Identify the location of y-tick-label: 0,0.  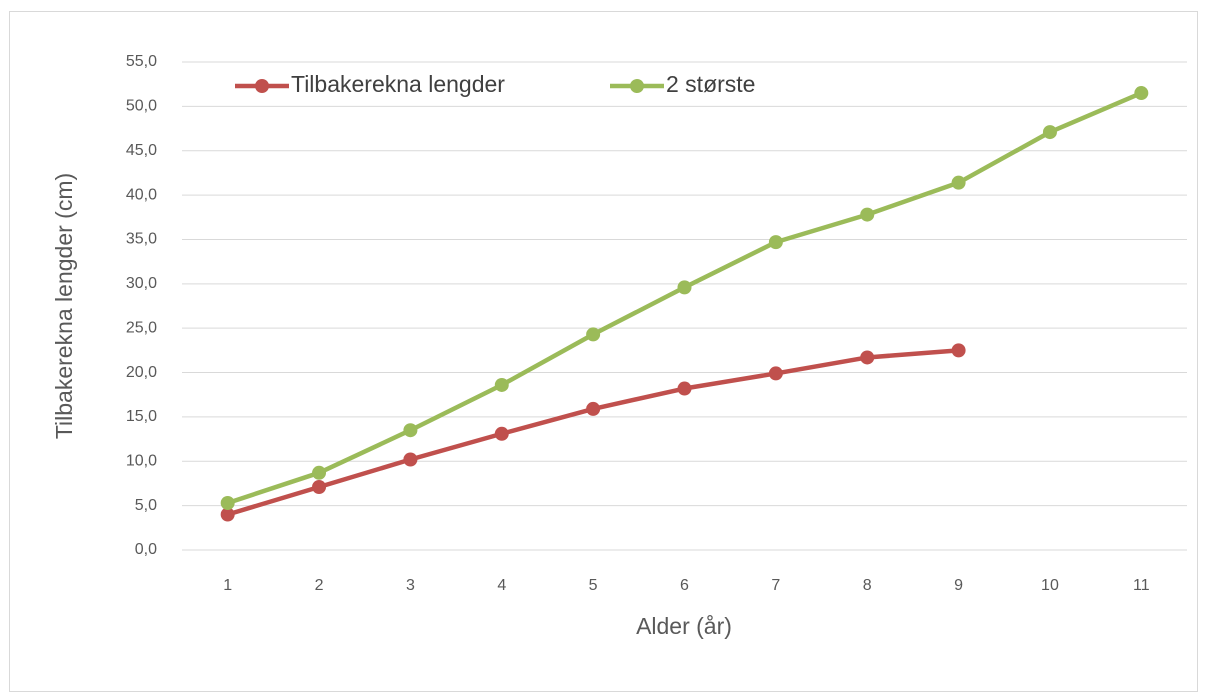
(146, 549).